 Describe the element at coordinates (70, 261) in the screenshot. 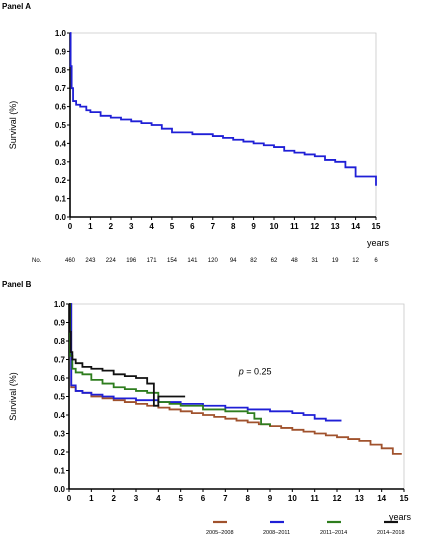

I see `risk-table-count: 460` at that location.